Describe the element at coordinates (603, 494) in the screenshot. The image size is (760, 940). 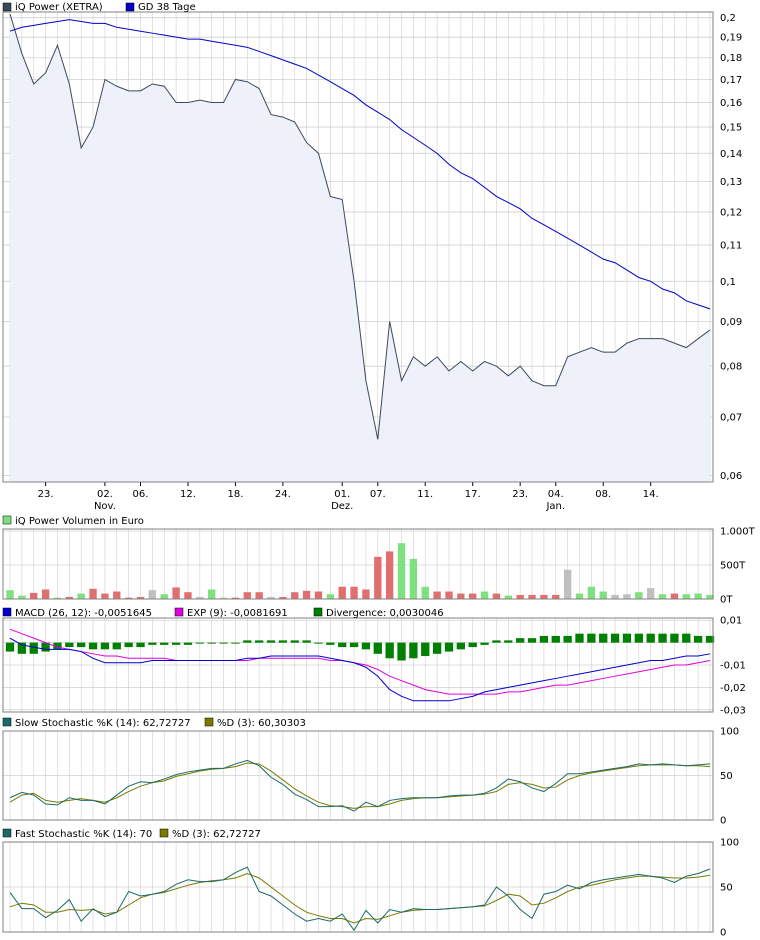
I see `x-tick-label: 08.` at that location.